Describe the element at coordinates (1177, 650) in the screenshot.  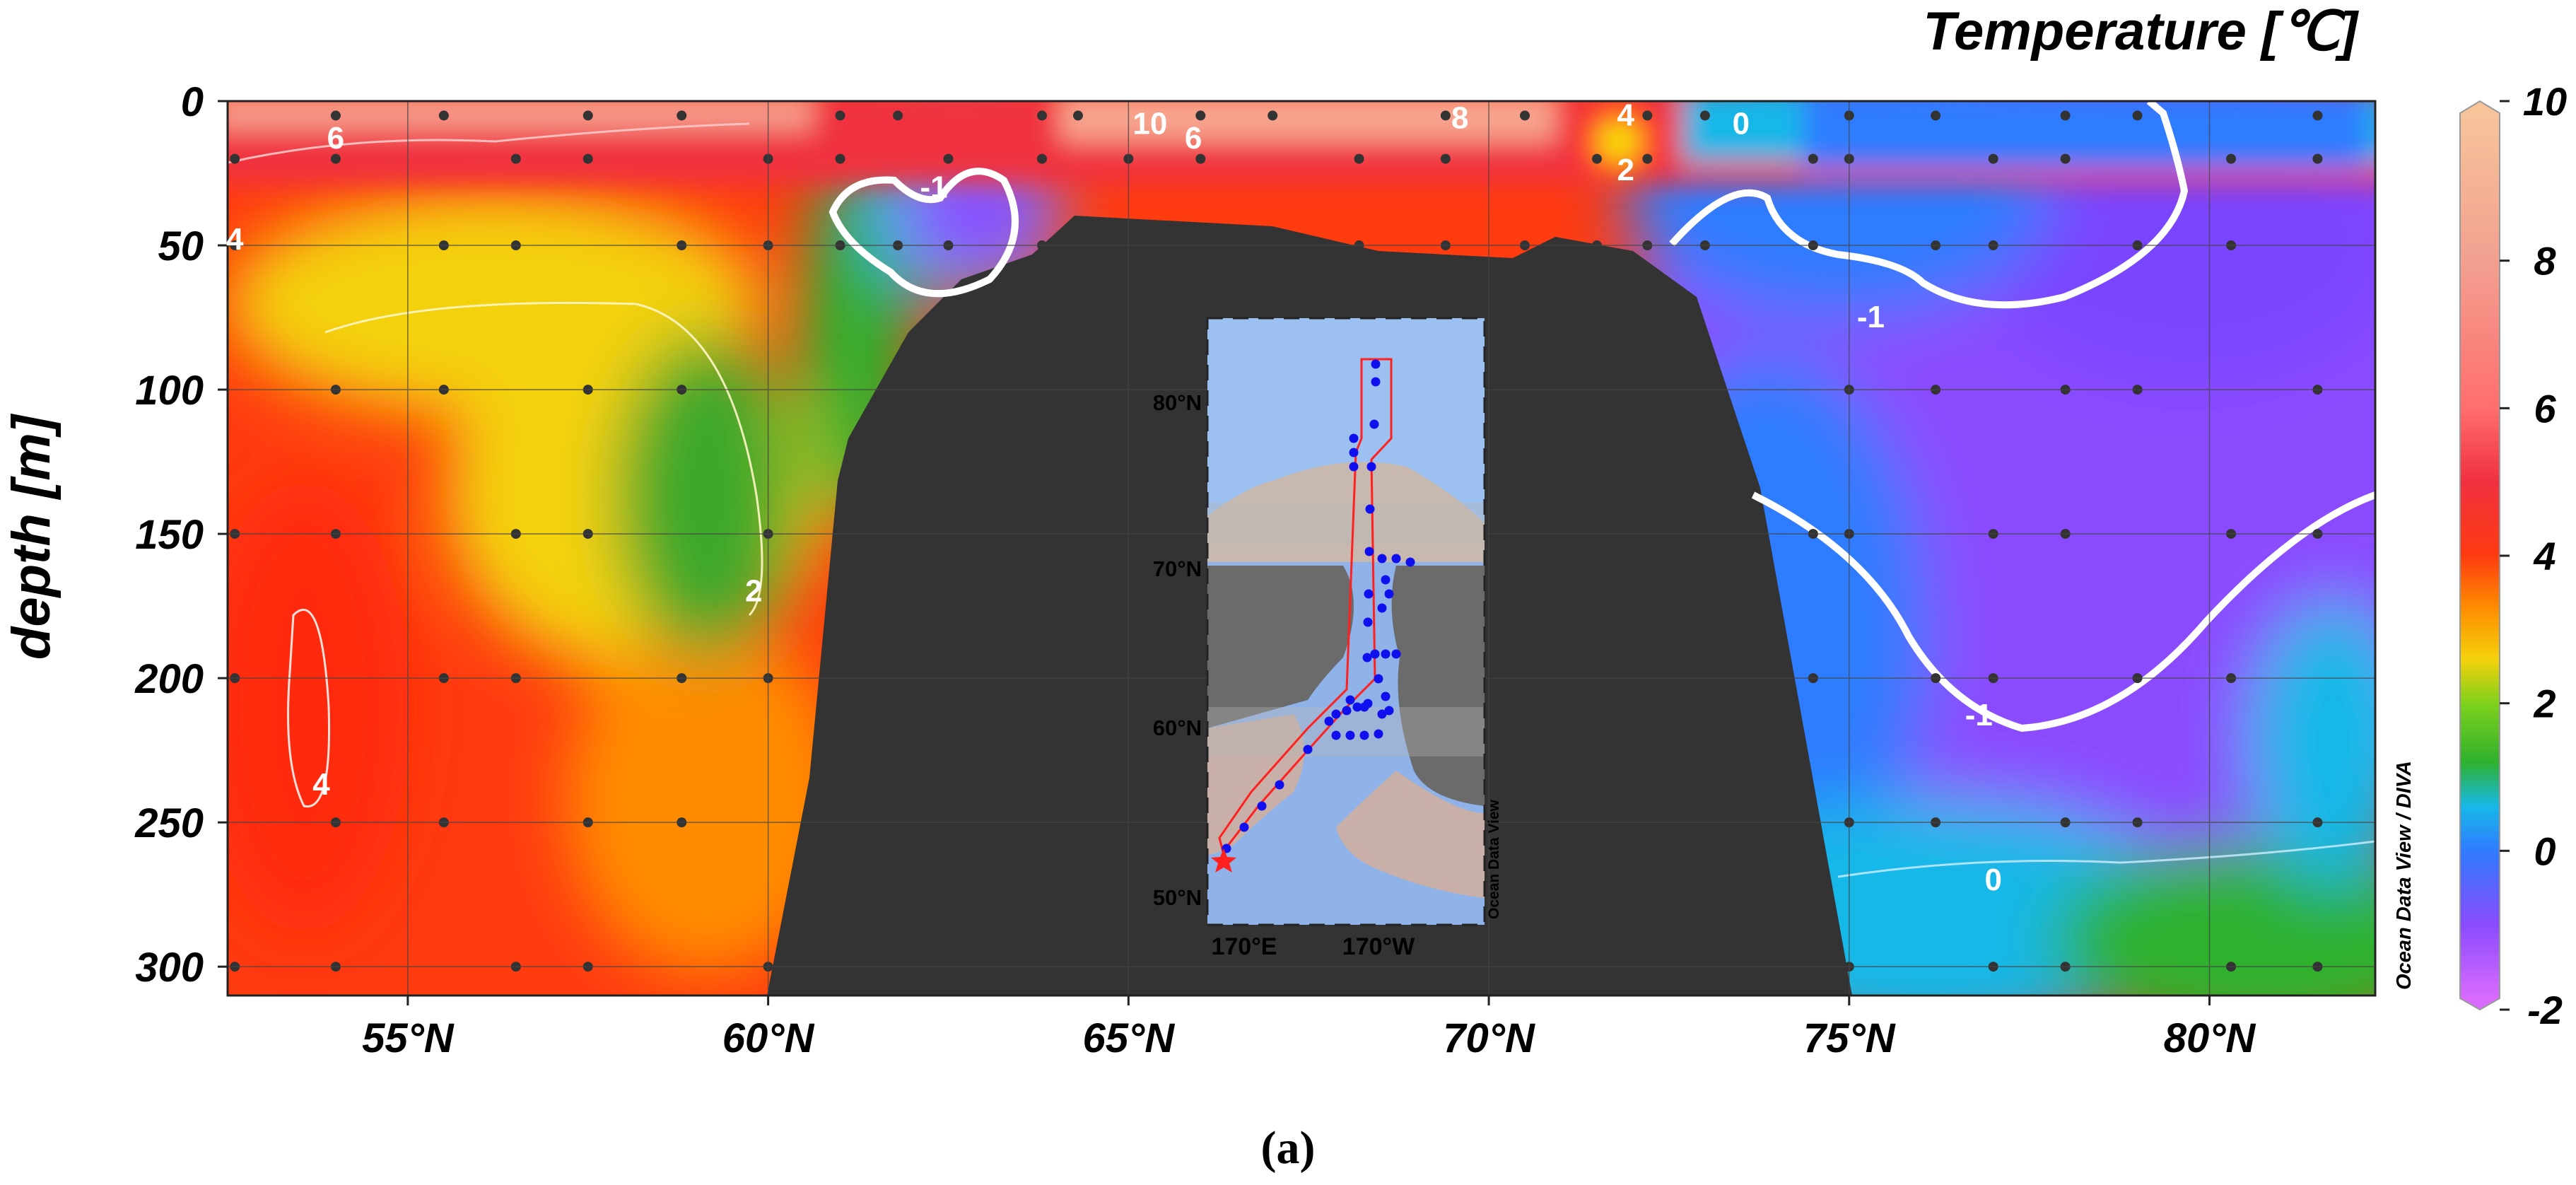
I see `inset-latitude-ticks: 80°N 70°N 60°N 50°N` at that location.